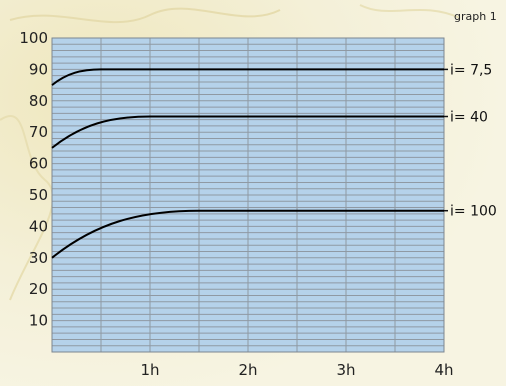  What do you see at coordinates (149, 370) in the screenshot?
I see `x-tick-label: 1h` at bounding box center [149, 370].